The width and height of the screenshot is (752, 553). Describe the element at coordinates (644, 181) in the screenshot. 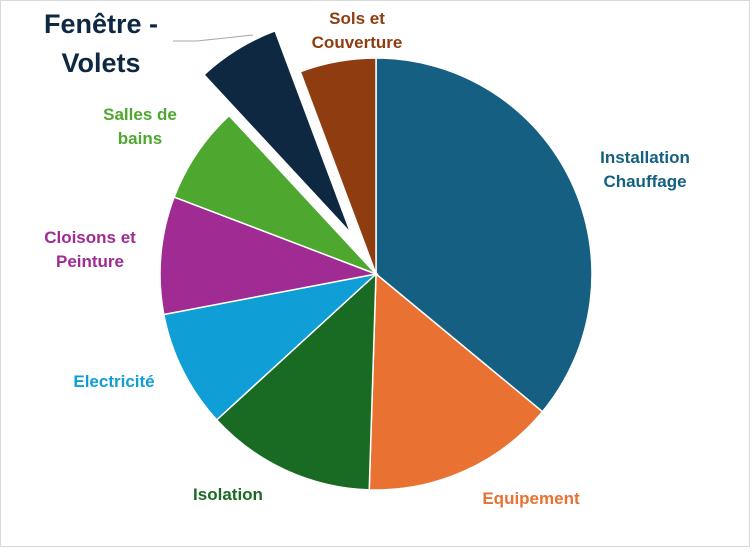

I see `slice-label-line: Chauffage` at that location.